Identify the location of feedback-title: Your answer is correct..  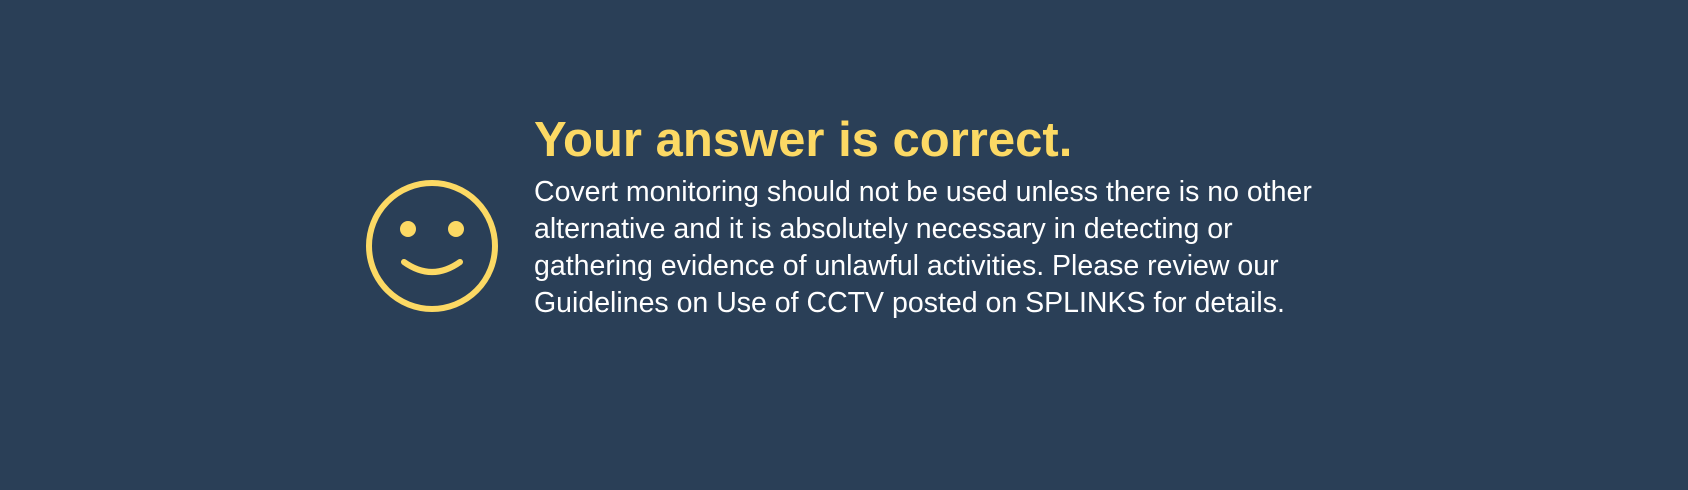
(803, 140).